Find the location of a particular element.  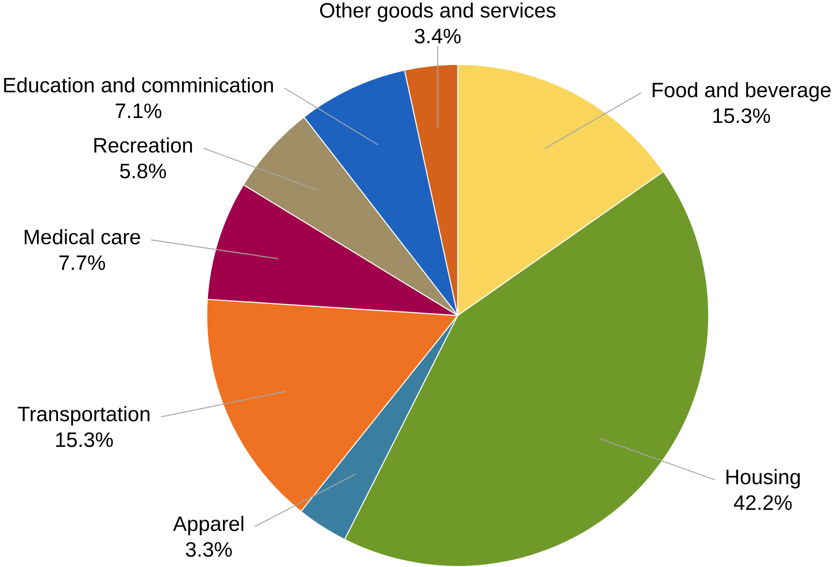

data-label: 3.3% is located at coordinates (209, 549).